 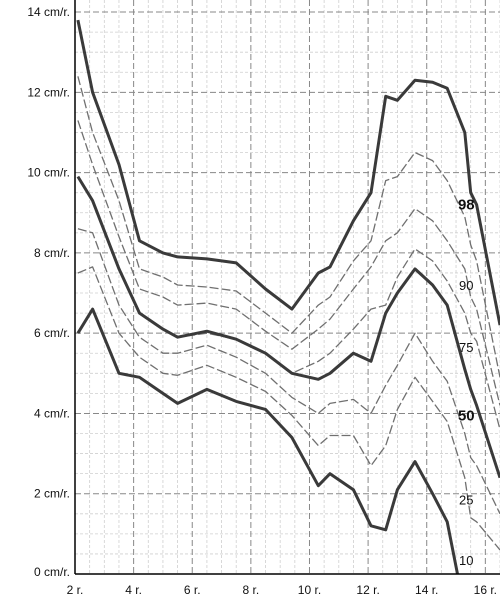 I want to click on x-tick-label: 10 r., so click(x=309, y=590).